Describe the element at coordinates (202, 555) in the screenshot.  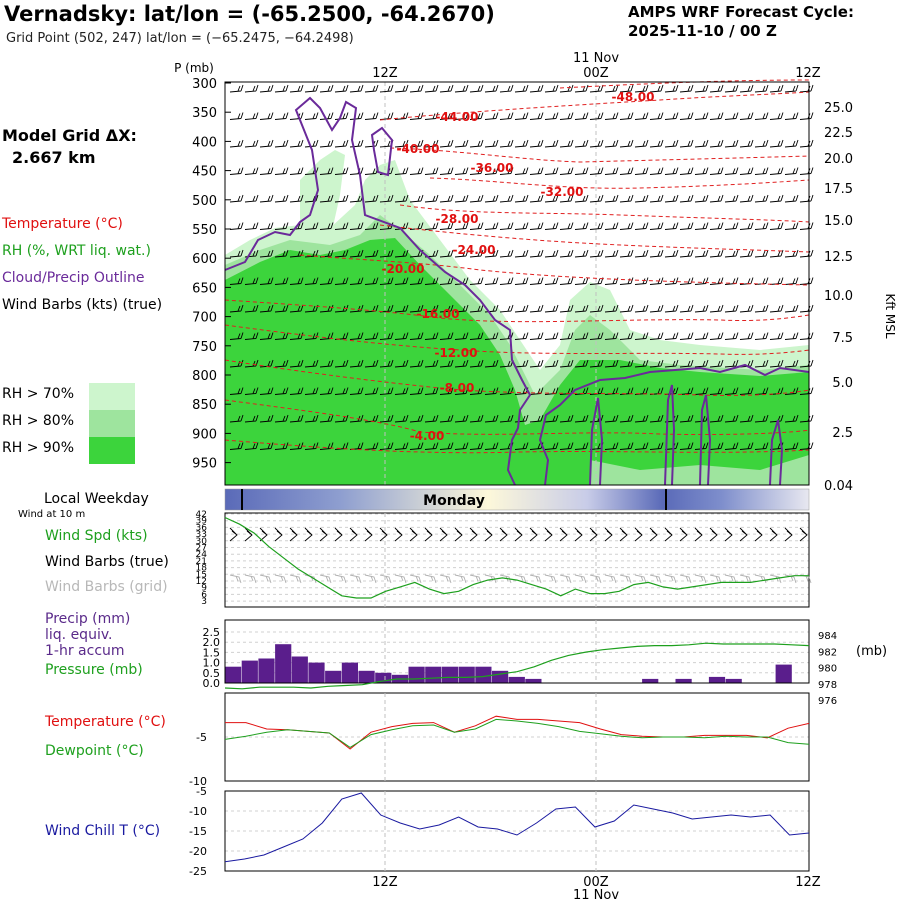
I see `wind-tick: 24` at that location.